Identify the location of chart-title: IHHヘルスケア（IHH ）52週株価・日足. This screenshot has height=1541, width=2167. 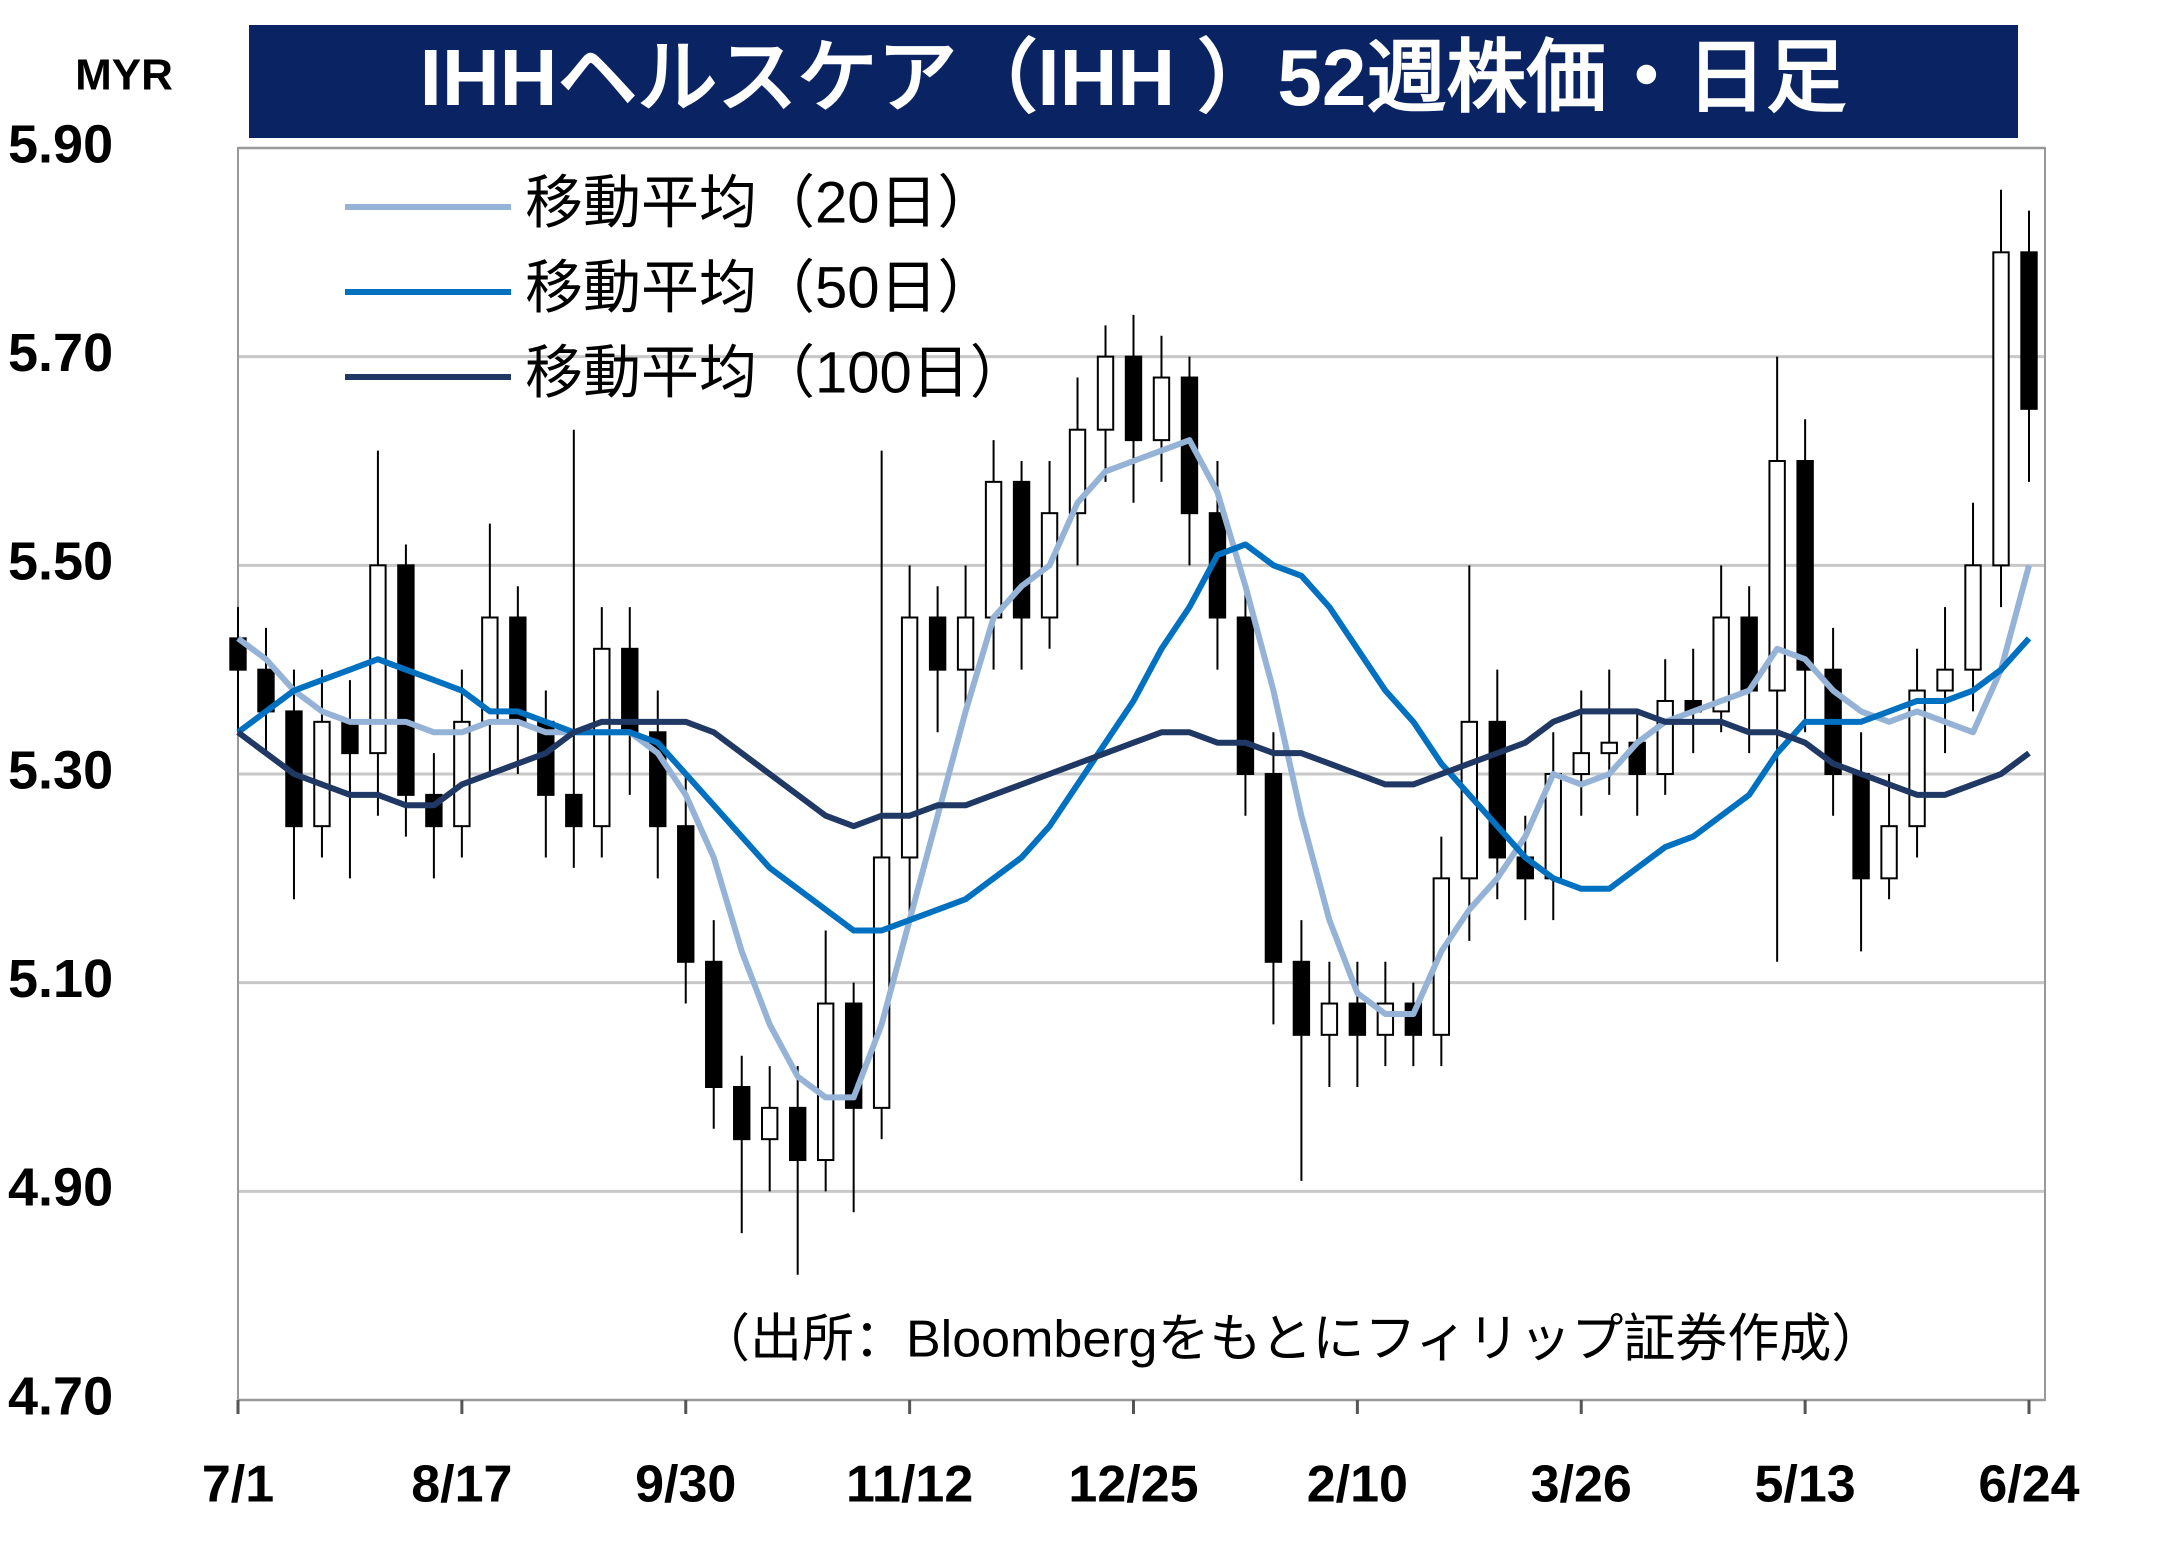
(1133, 77).